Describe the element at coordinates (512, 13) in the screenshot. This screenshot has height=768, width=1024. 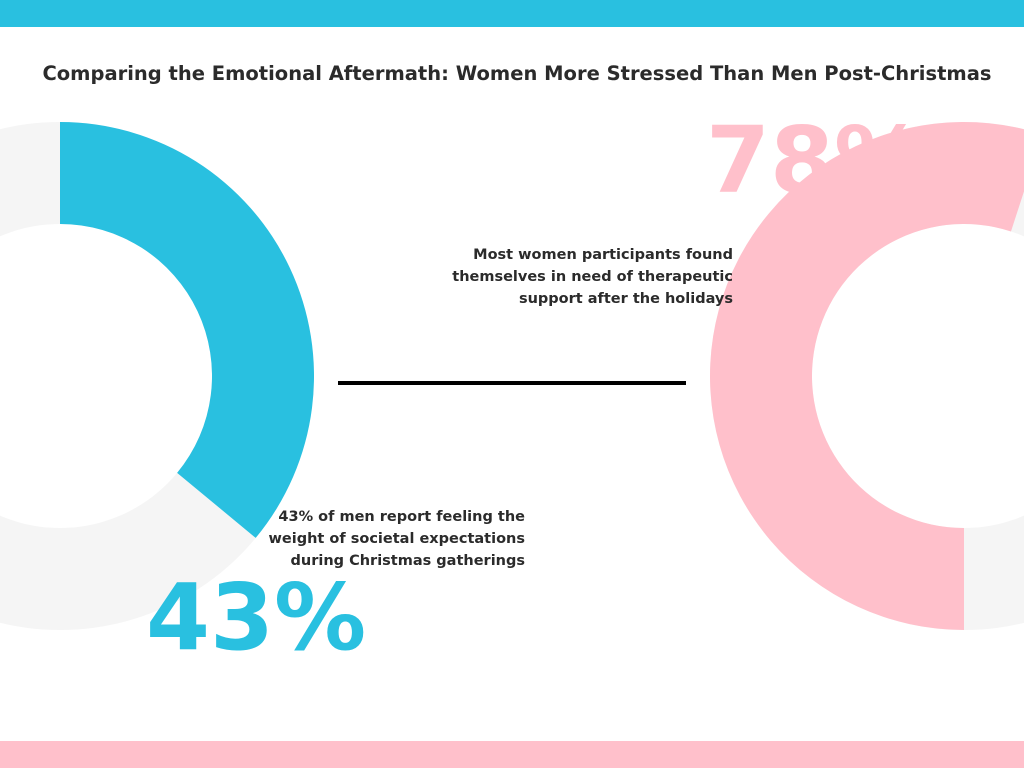
I see `top-color-band` at that location.